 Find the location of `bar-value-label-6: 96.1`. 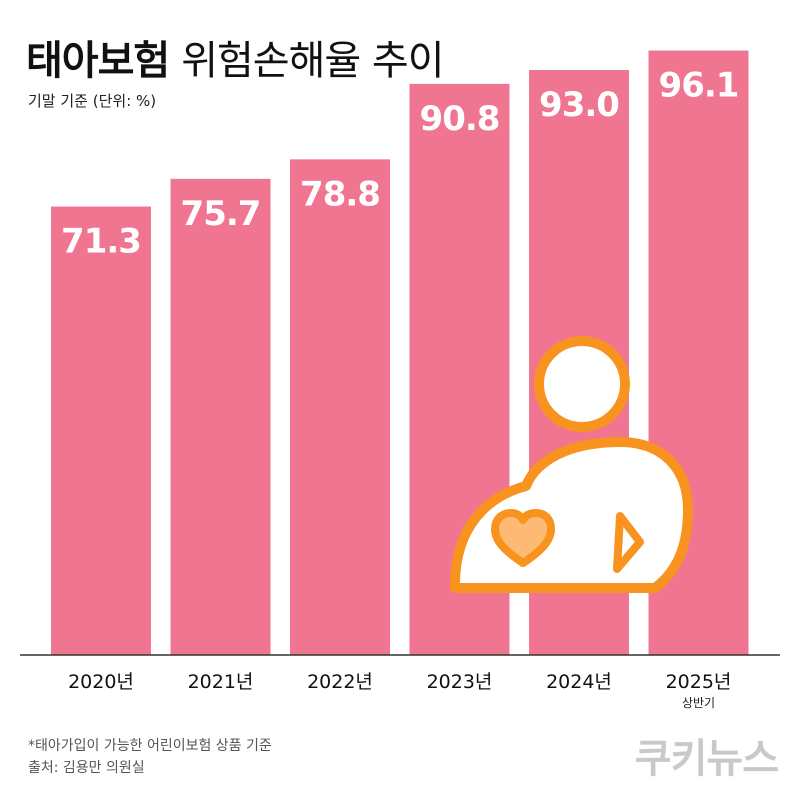

bar-value-label-6: 96.1 is located at coordinates (699, 86).